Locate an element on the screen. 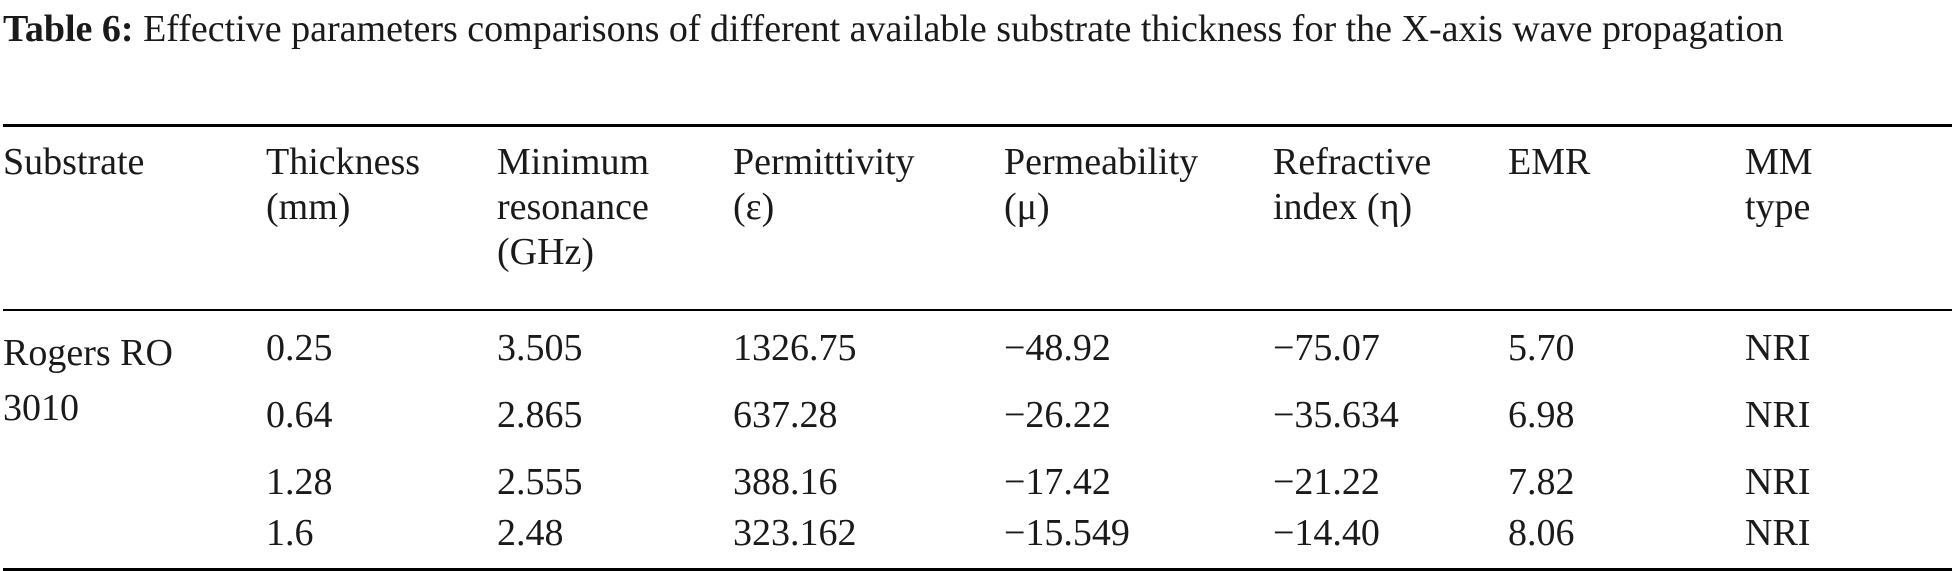  cell-emr: 5.70 is located at coordinates (1541, 348).